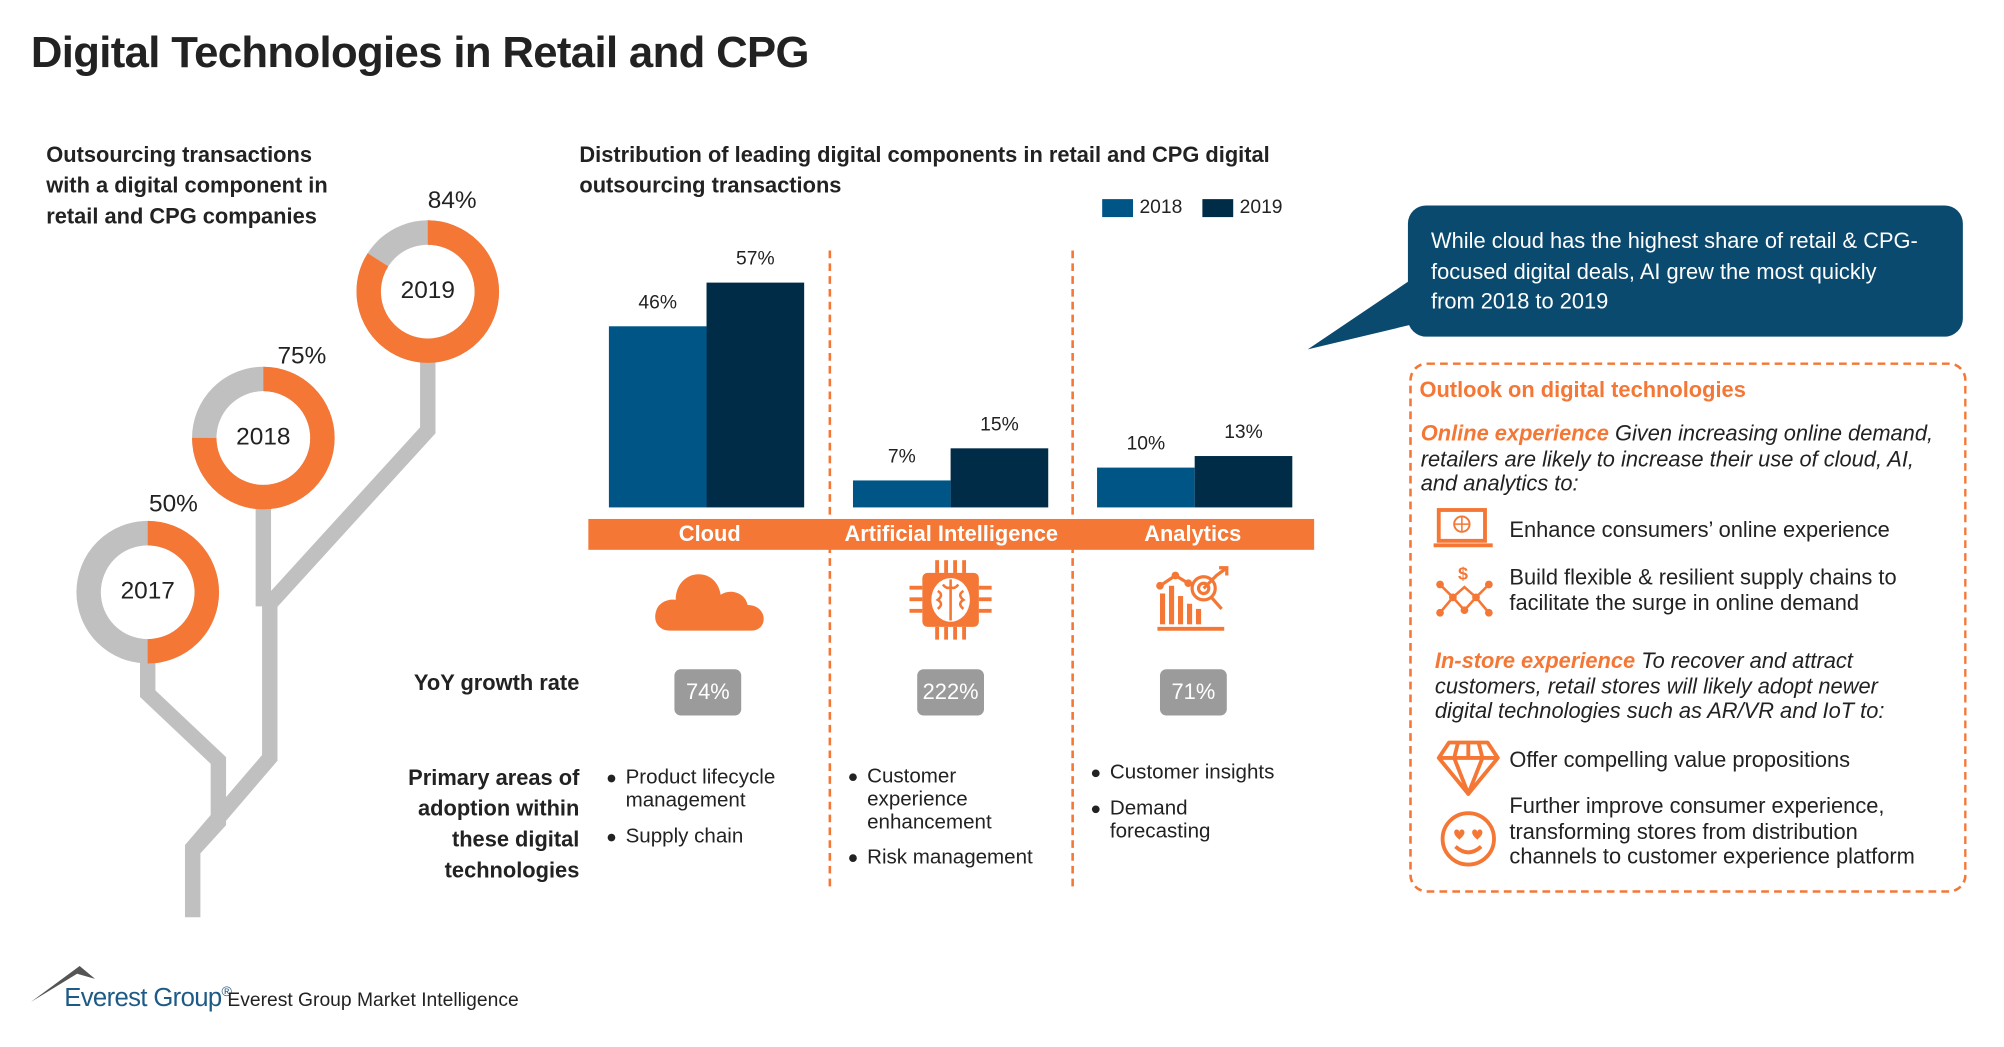 The image size is (2004, 1047). I want to click on chart-title-line: outsourcing transactions, so click(710, 185).